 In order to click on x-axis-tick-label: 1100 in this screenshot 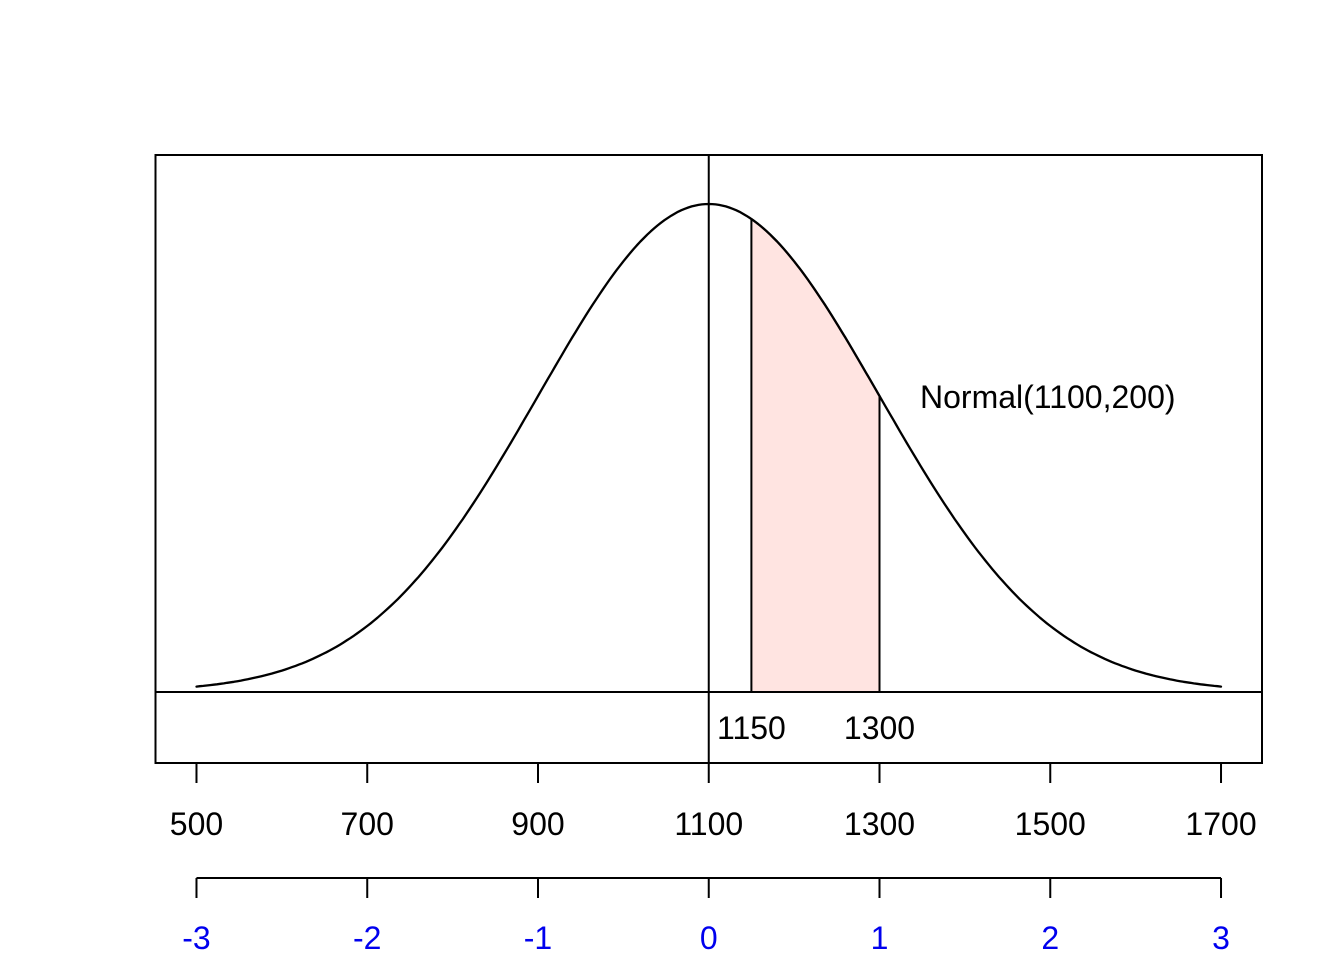, I will do `click(708, 824)`.